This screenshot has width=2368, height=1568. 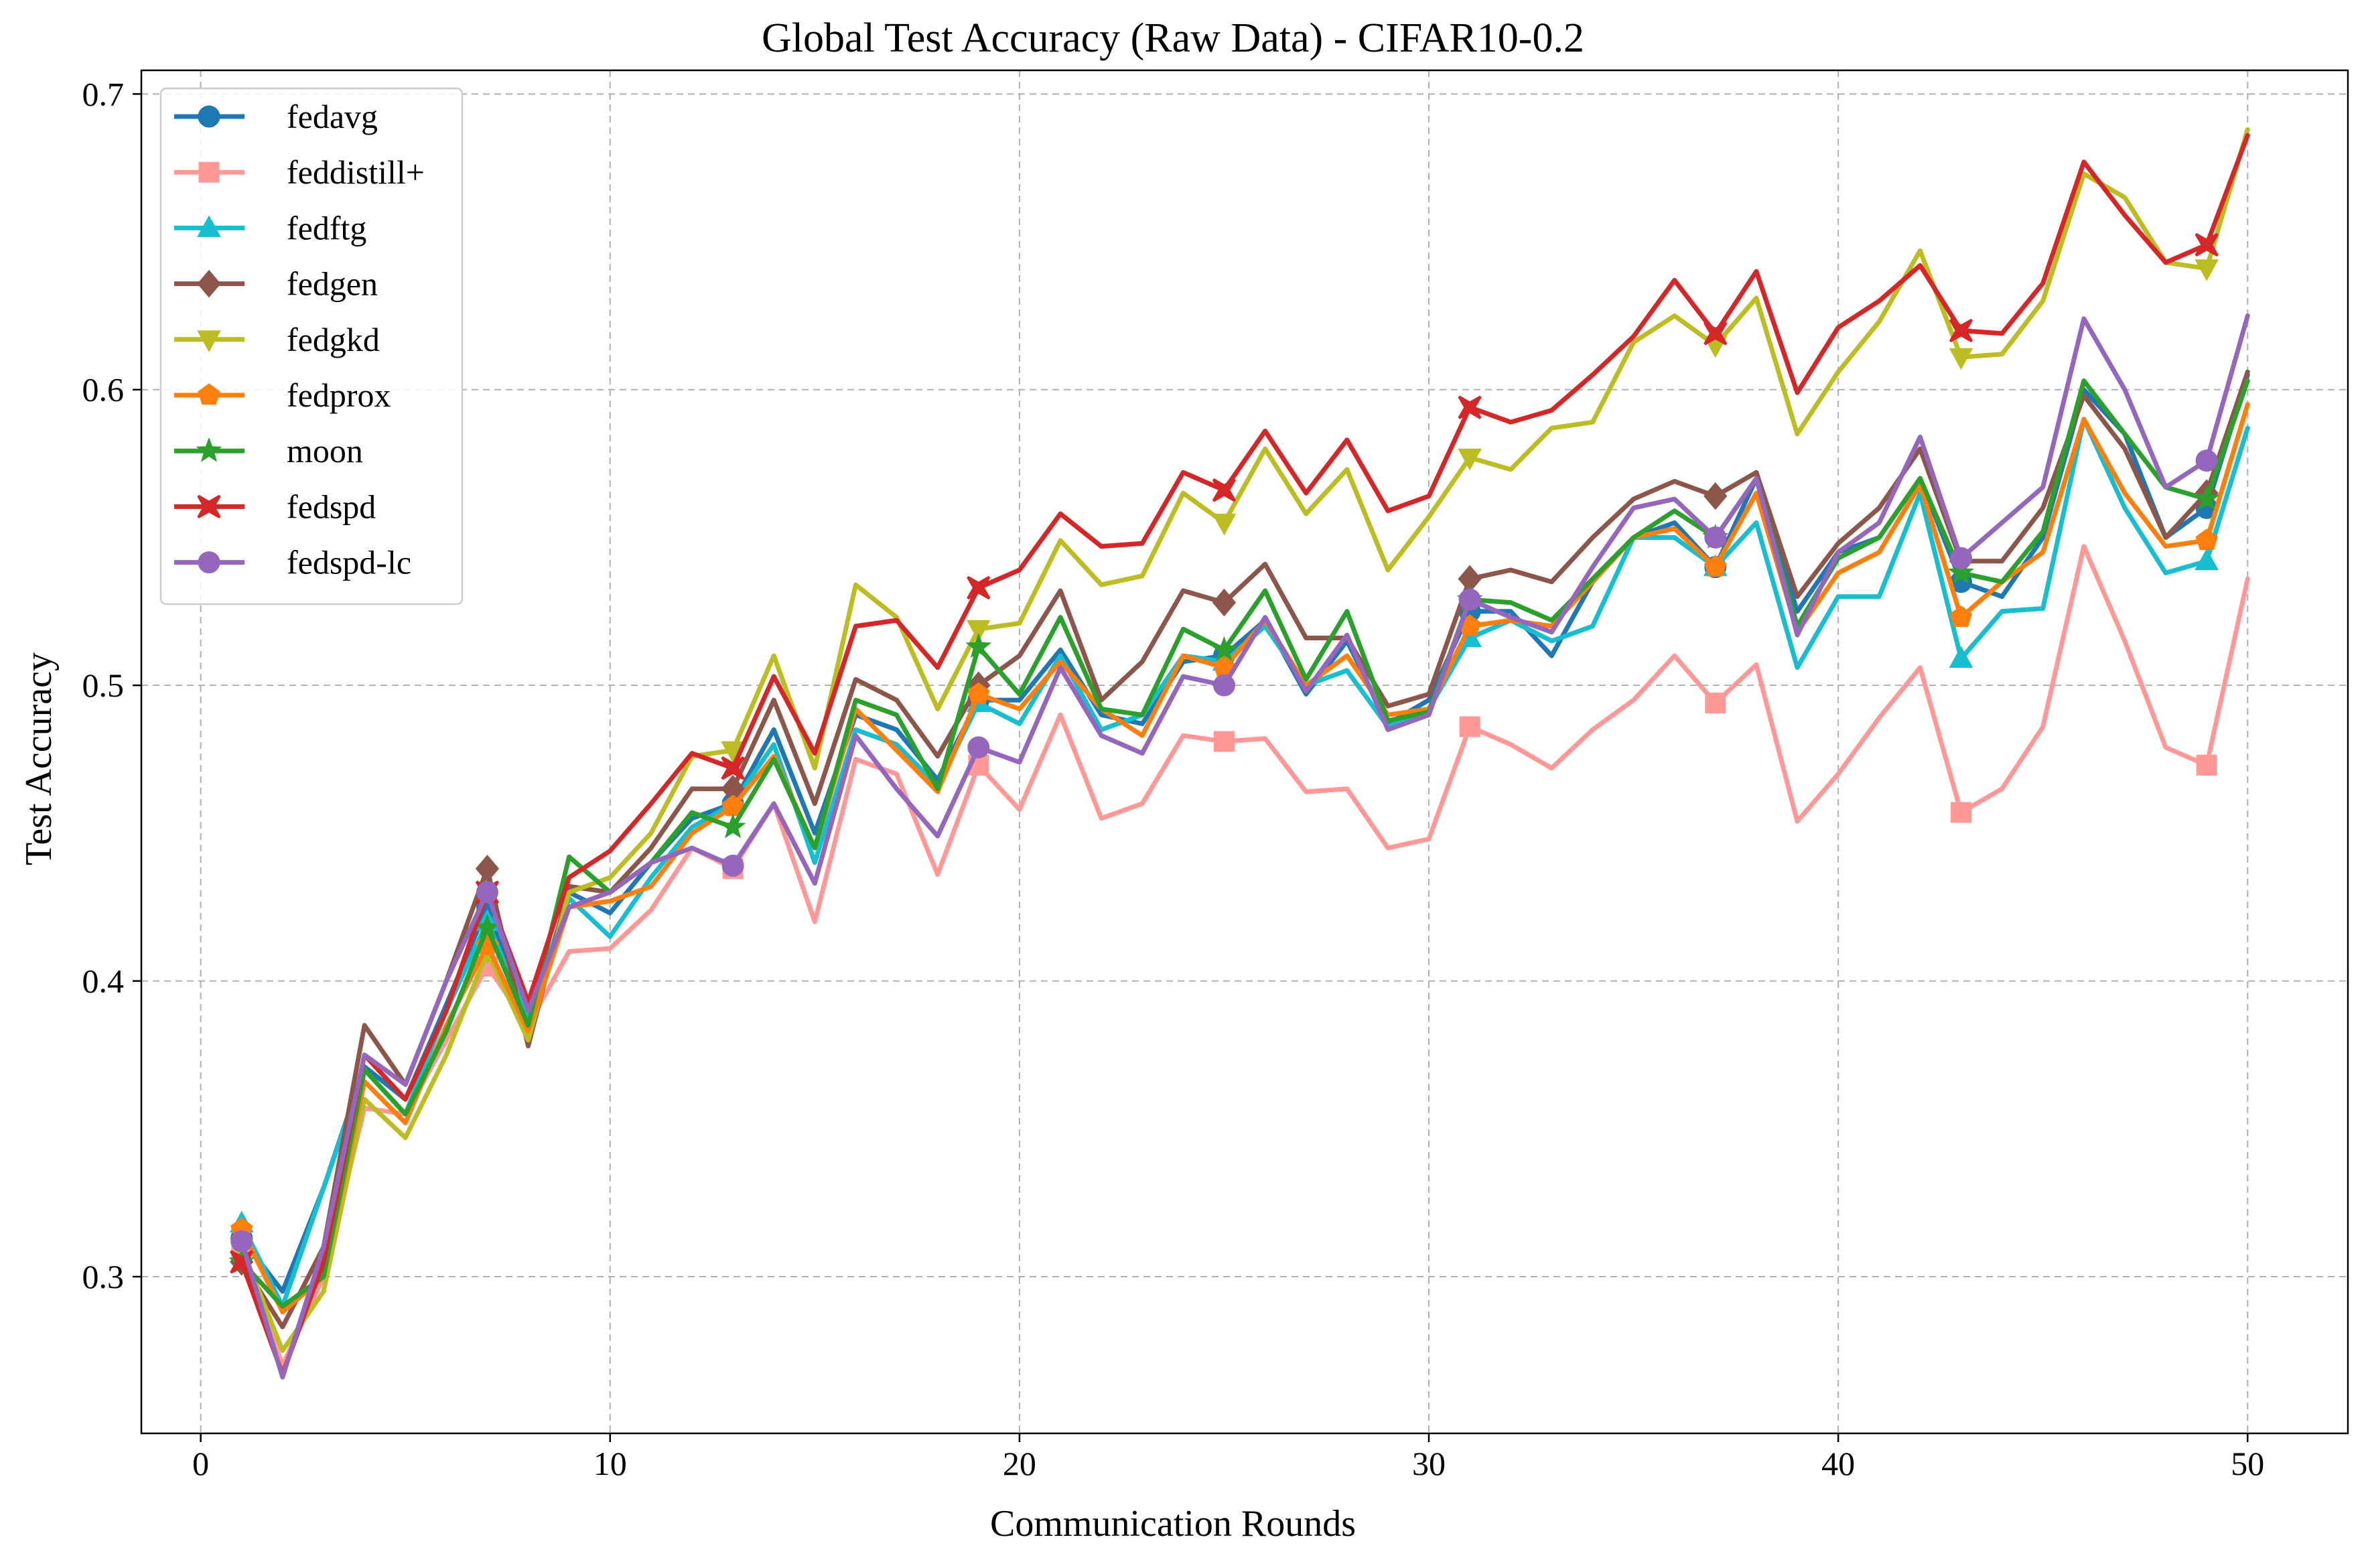 I want to click on legend-label: fedspd-lc, so click(x=349, y=563).